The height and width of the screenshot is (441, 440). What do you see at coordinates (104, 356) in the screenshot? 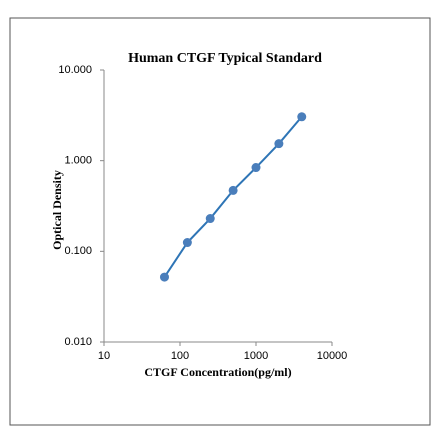
I see `x-tick-label: 10` at bounding box center [104, 356].